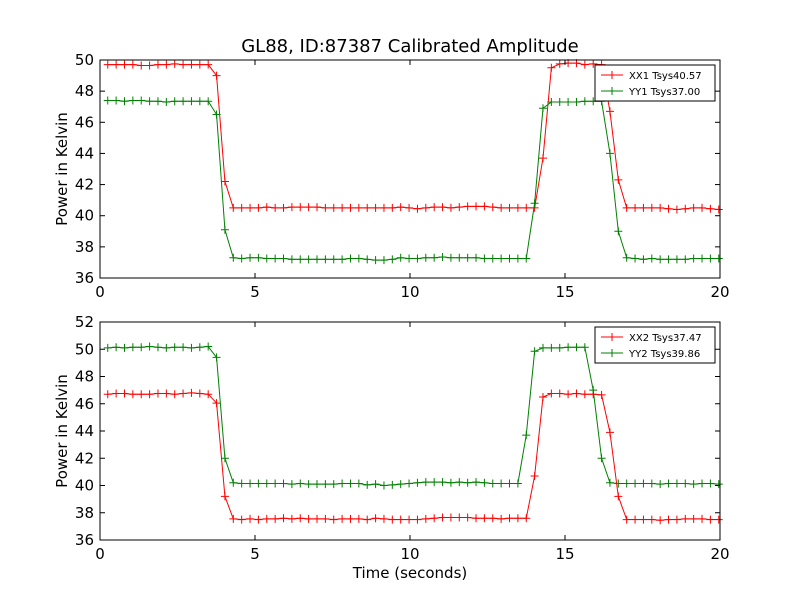  I want to click on bottom-y-tick-label: 40, so click(84, 486).